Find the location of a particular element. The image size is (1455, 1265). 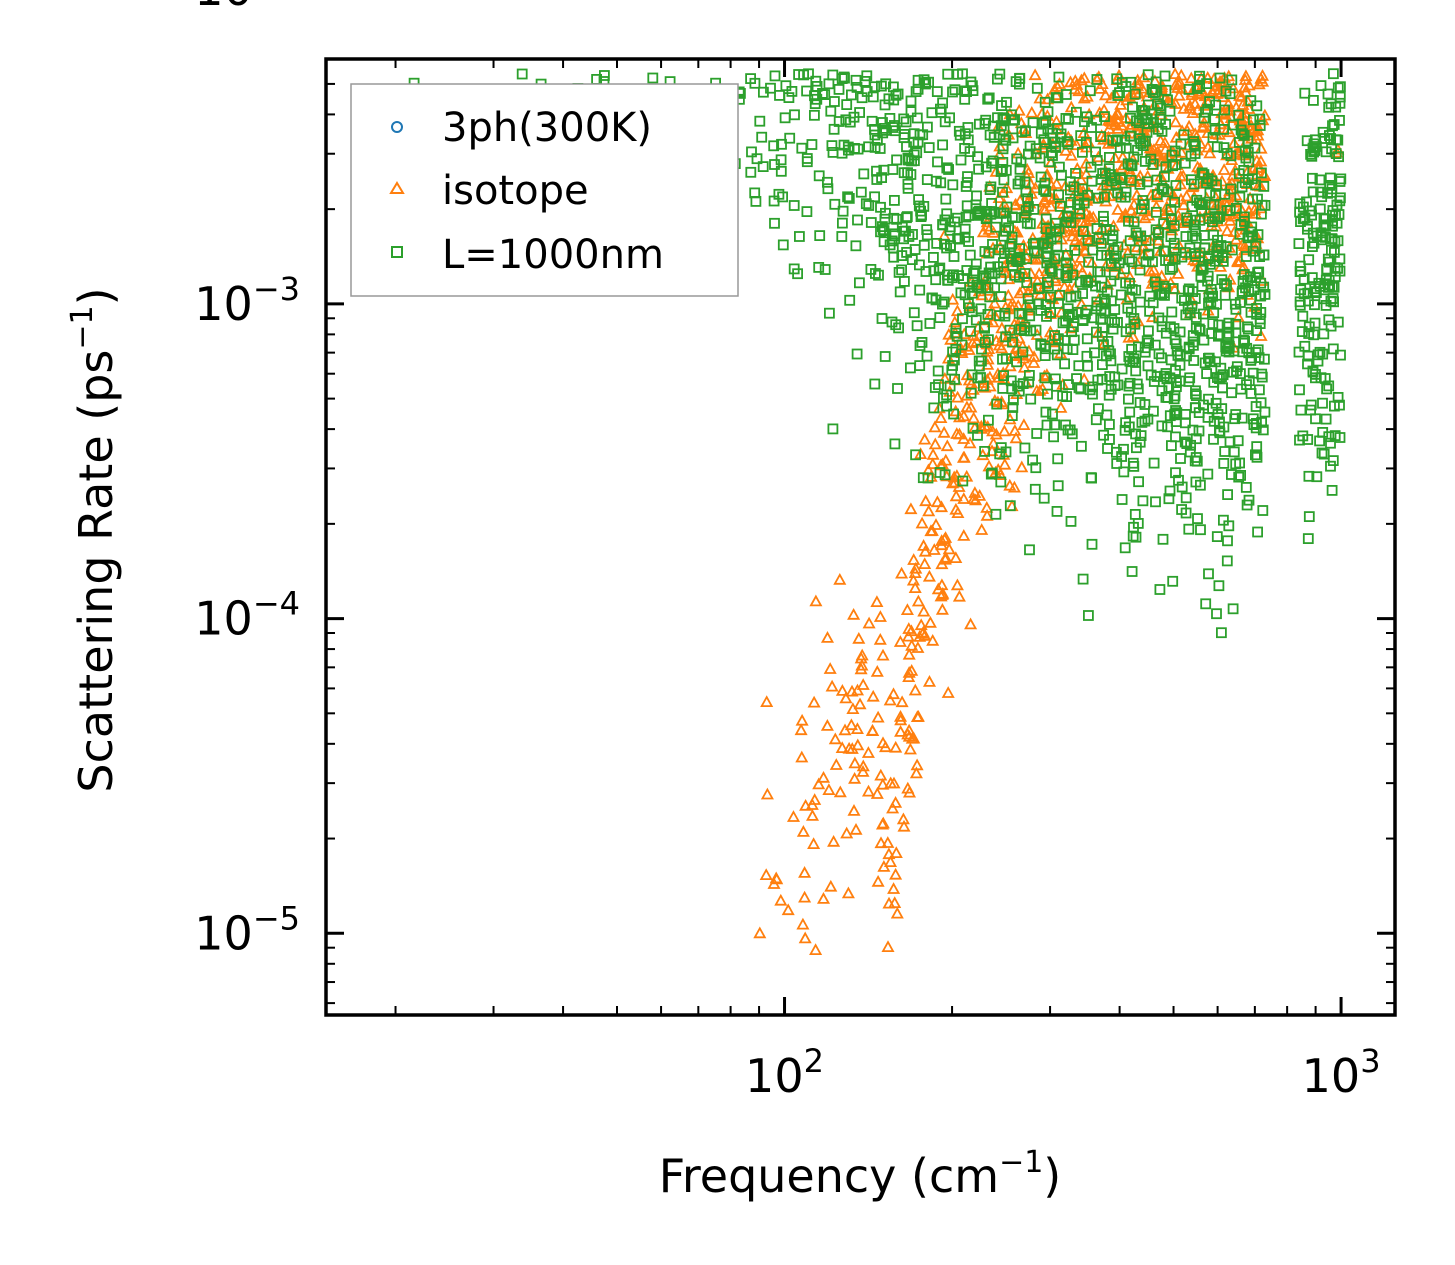

legend-marker-boundary is located at coordinates (397, 252).